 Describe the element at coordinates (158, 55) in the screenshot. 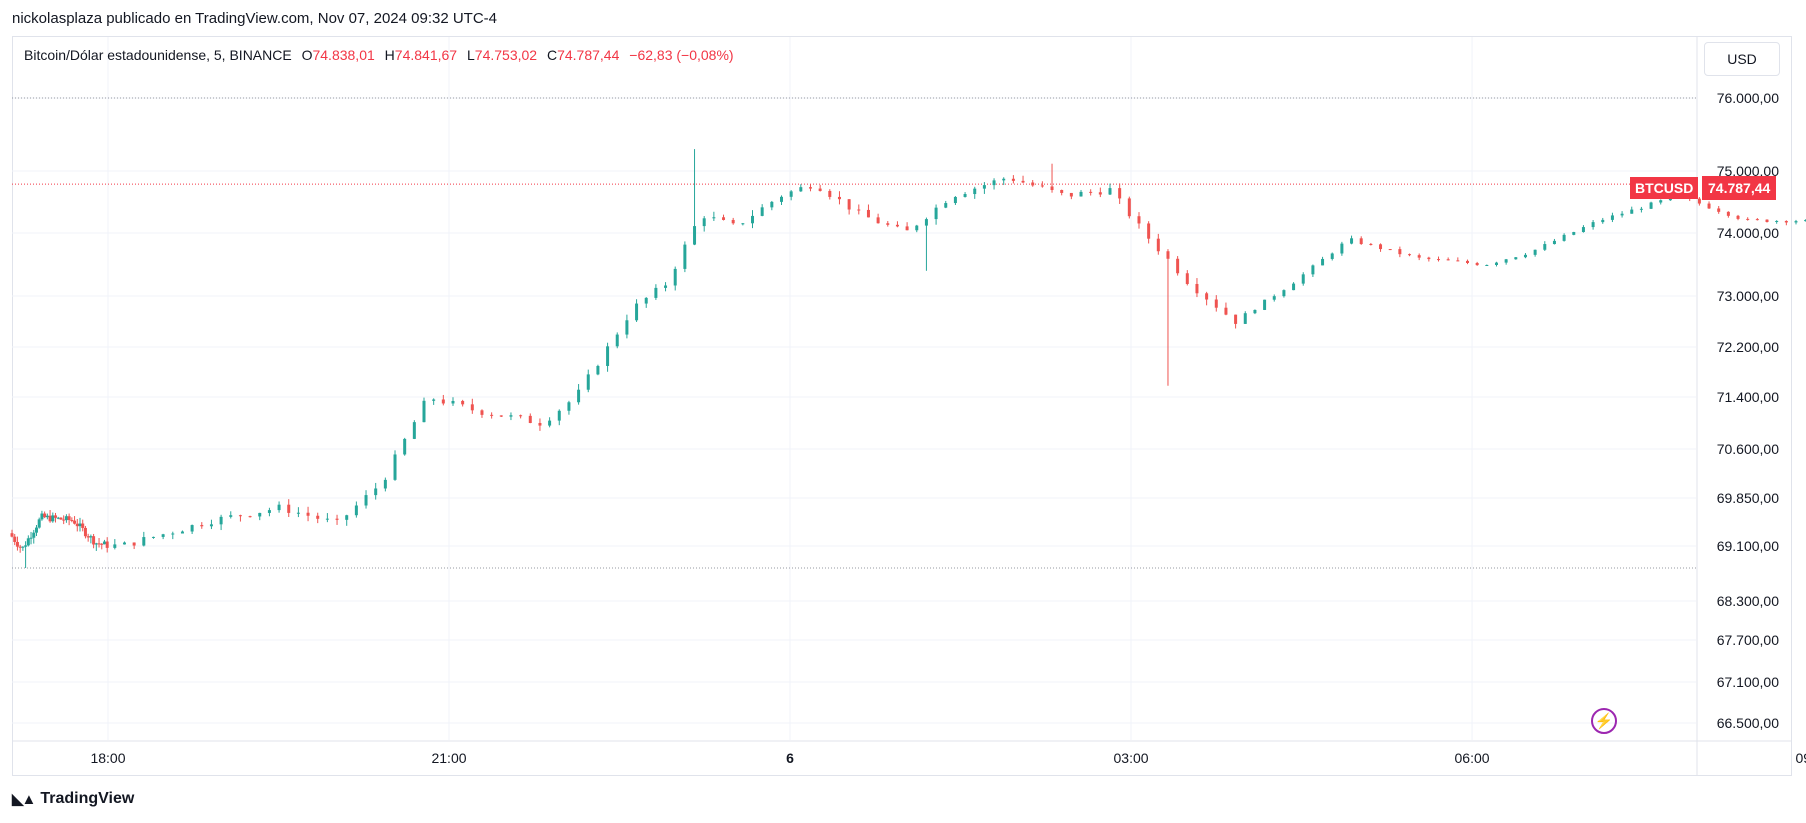

I see `symbol-label: Bitcoin/Dólar estadounidense, 5, BINANCE` at that location.